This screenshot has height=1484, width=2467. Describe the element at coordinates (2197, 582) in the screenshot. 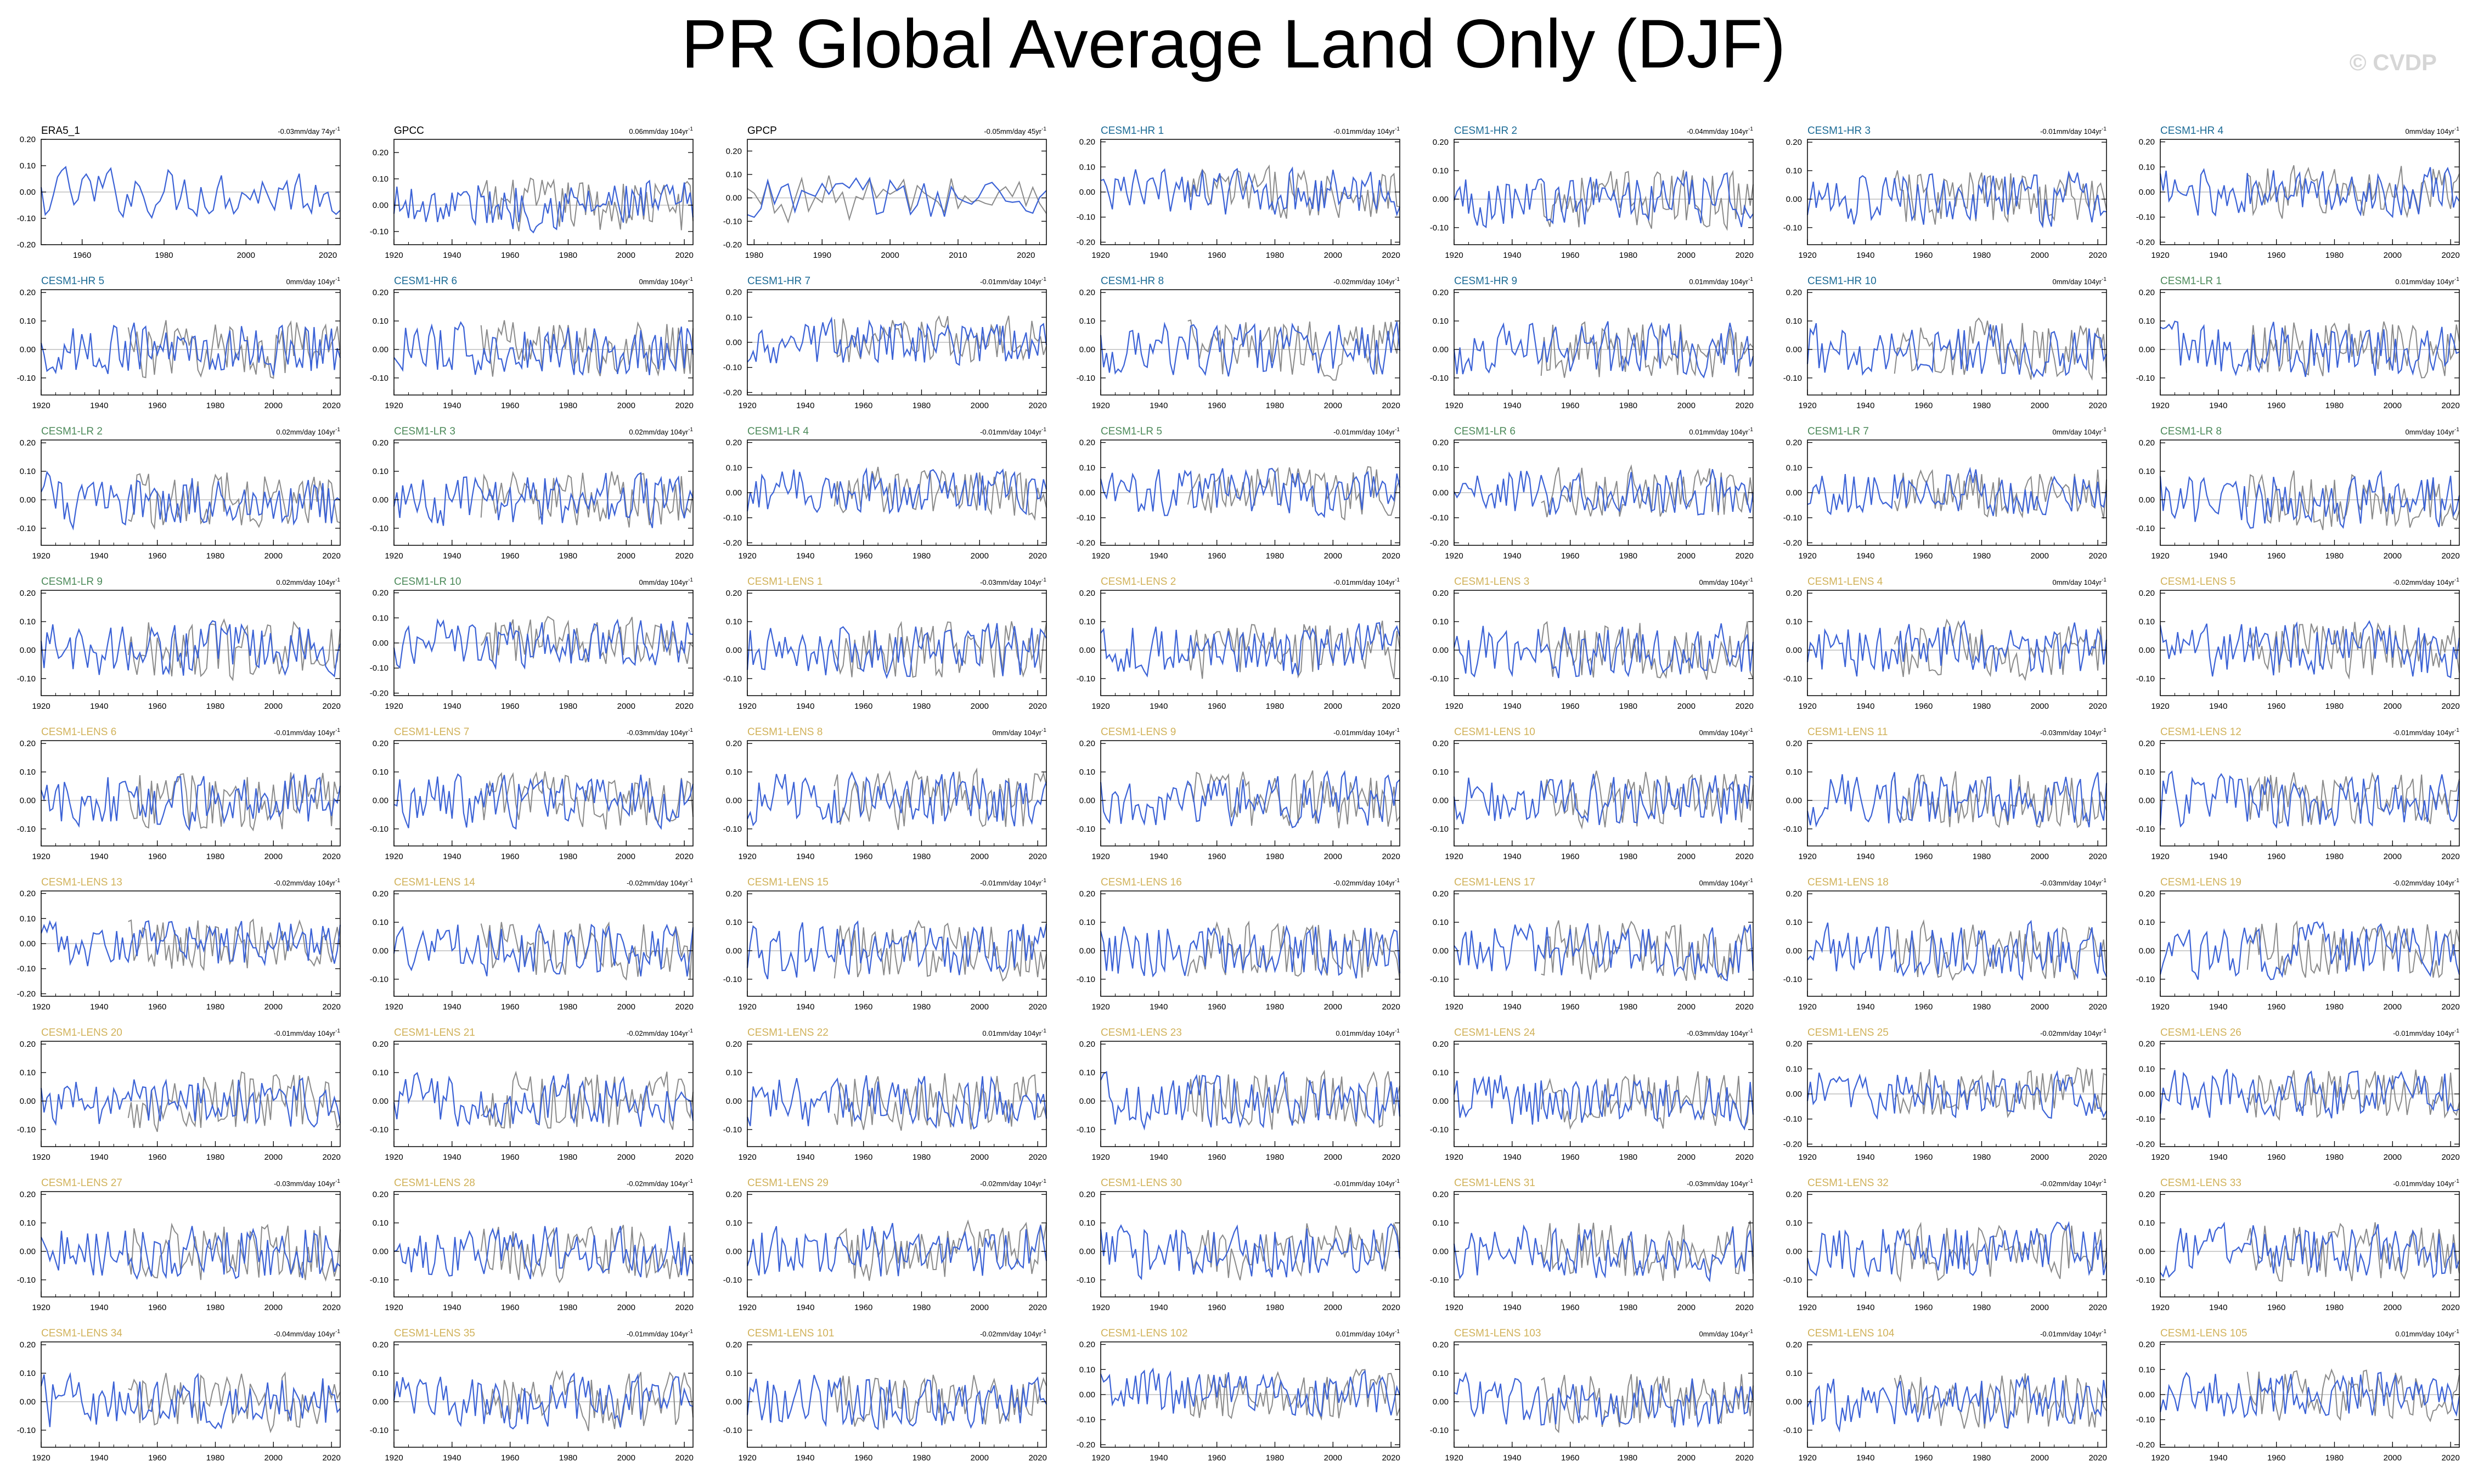

I see `panel-title: CESM1-LENS 5` at that location.